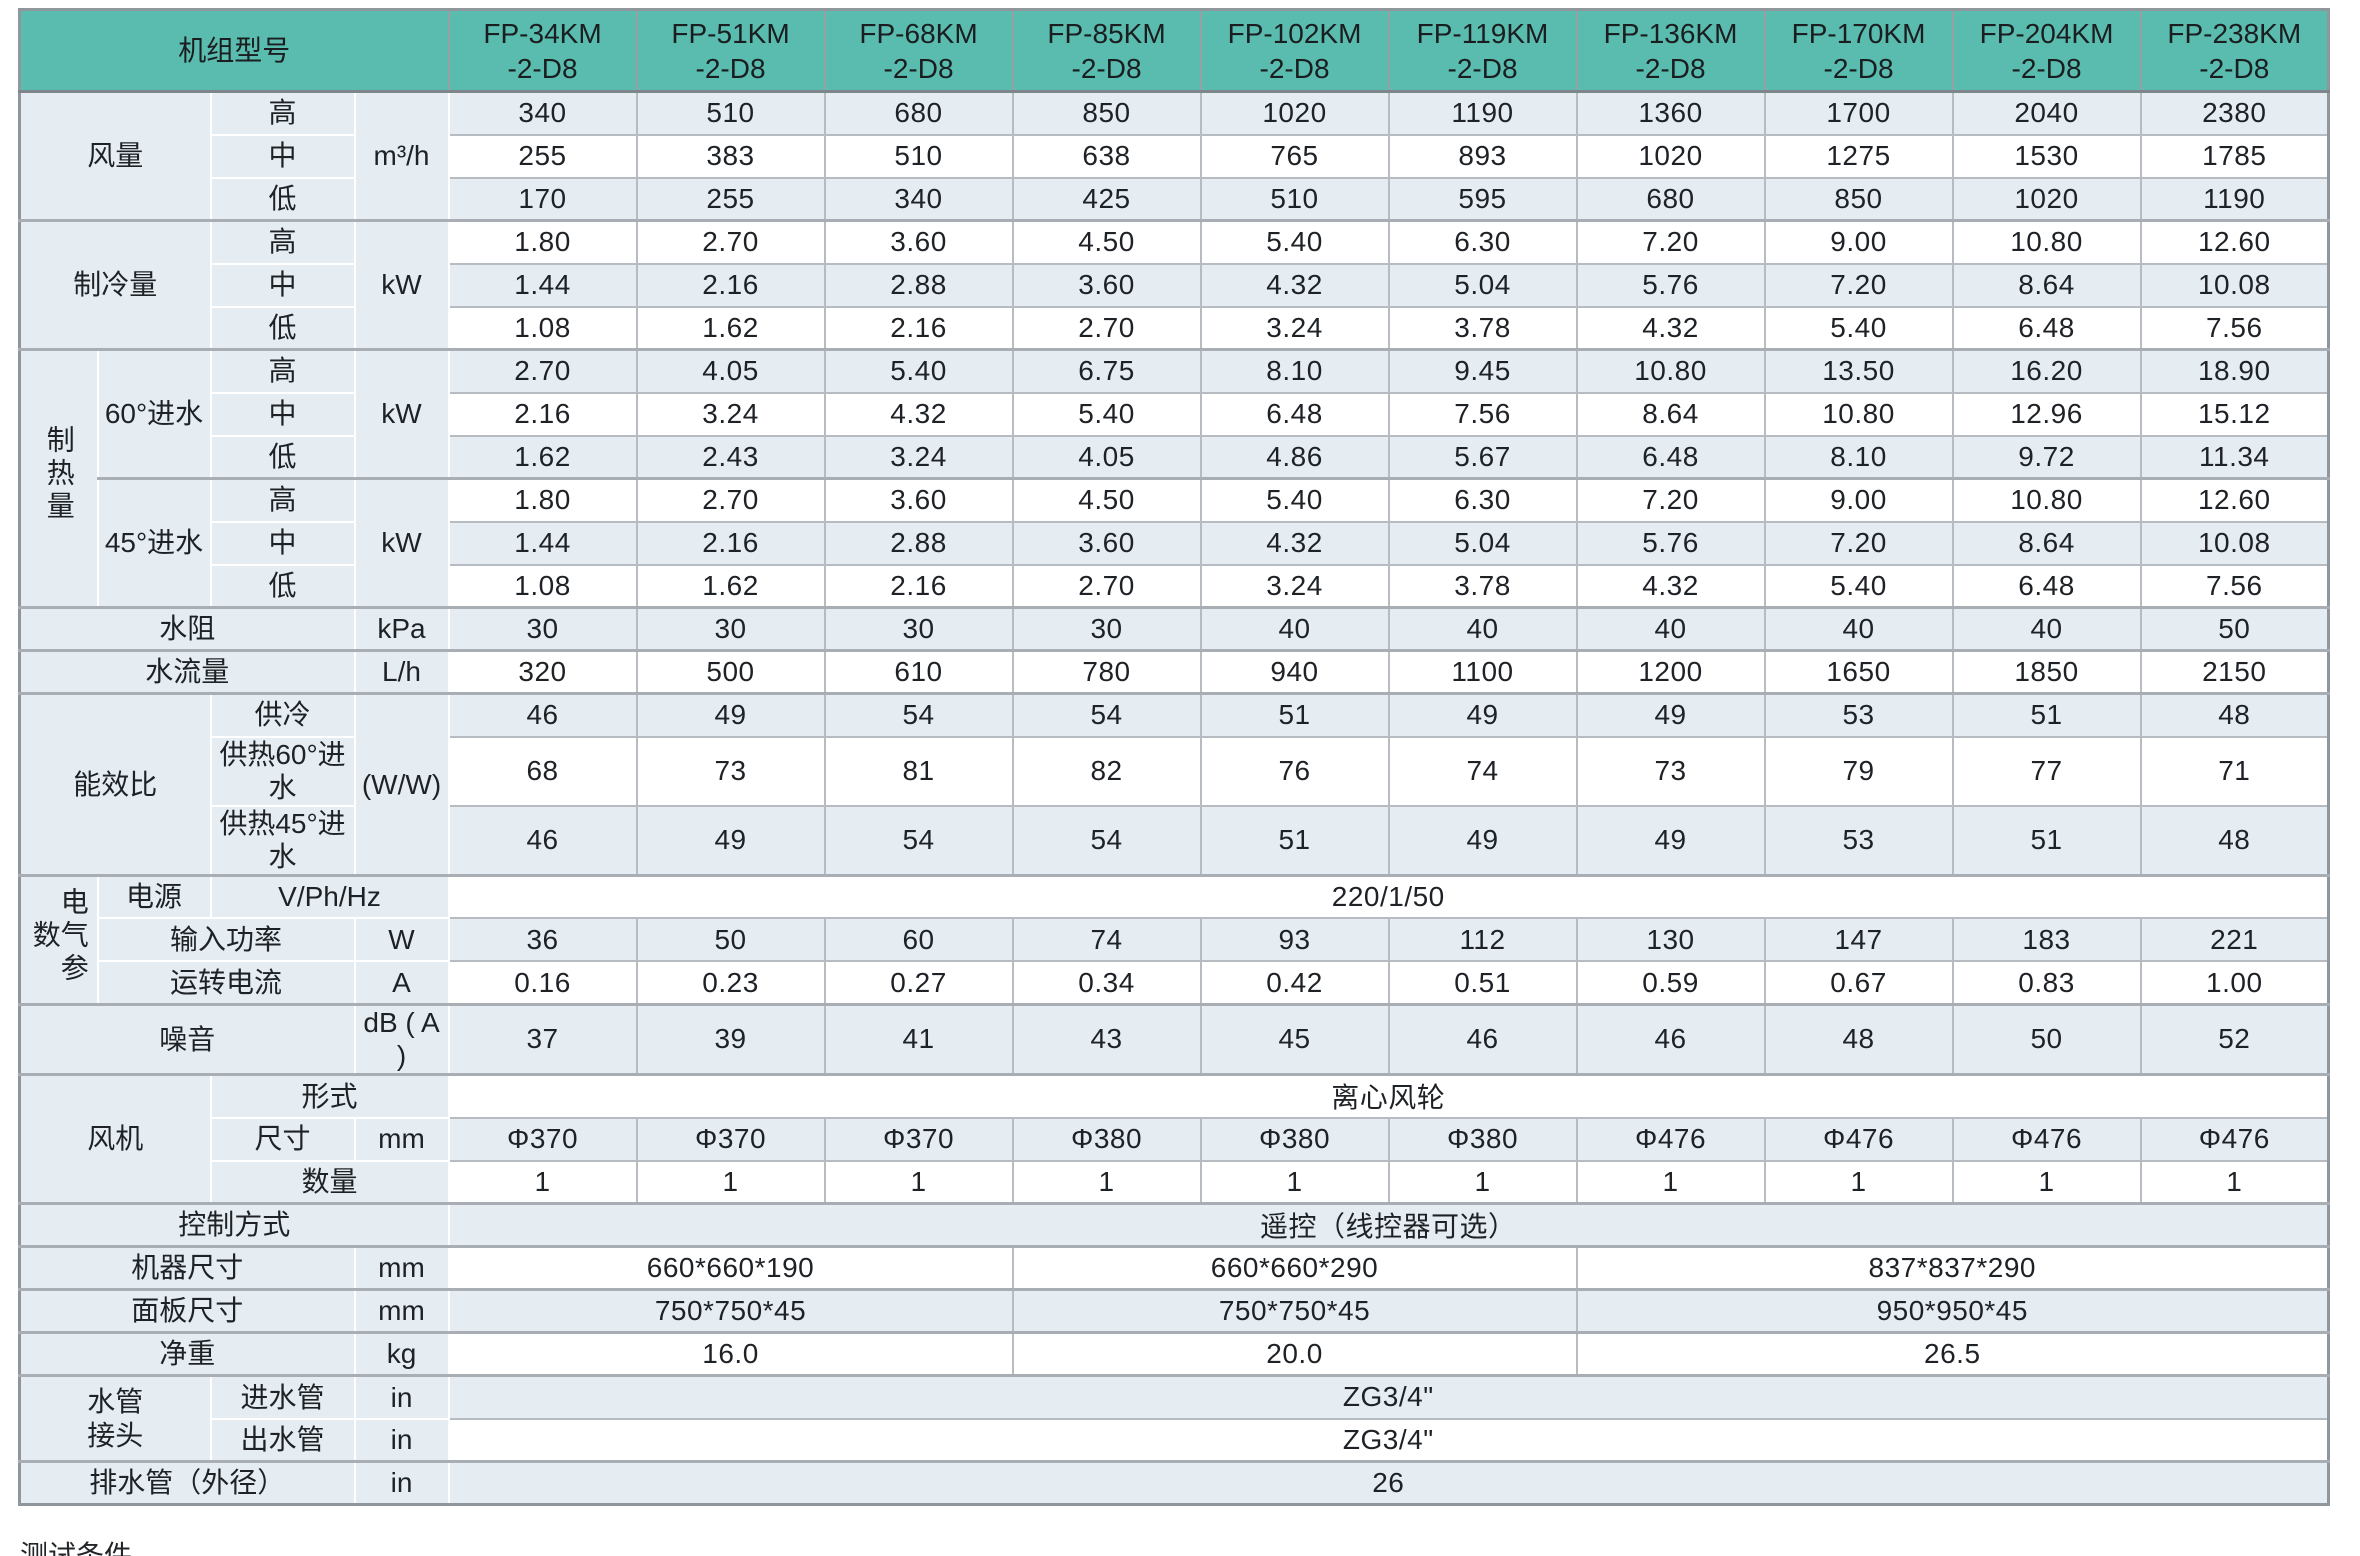 Image resolution: width=2360 pixels, height=1556 pixels. Describe the element at coordinates (918, 199) in the screenshot. I see `value-cell: 340` at that location.